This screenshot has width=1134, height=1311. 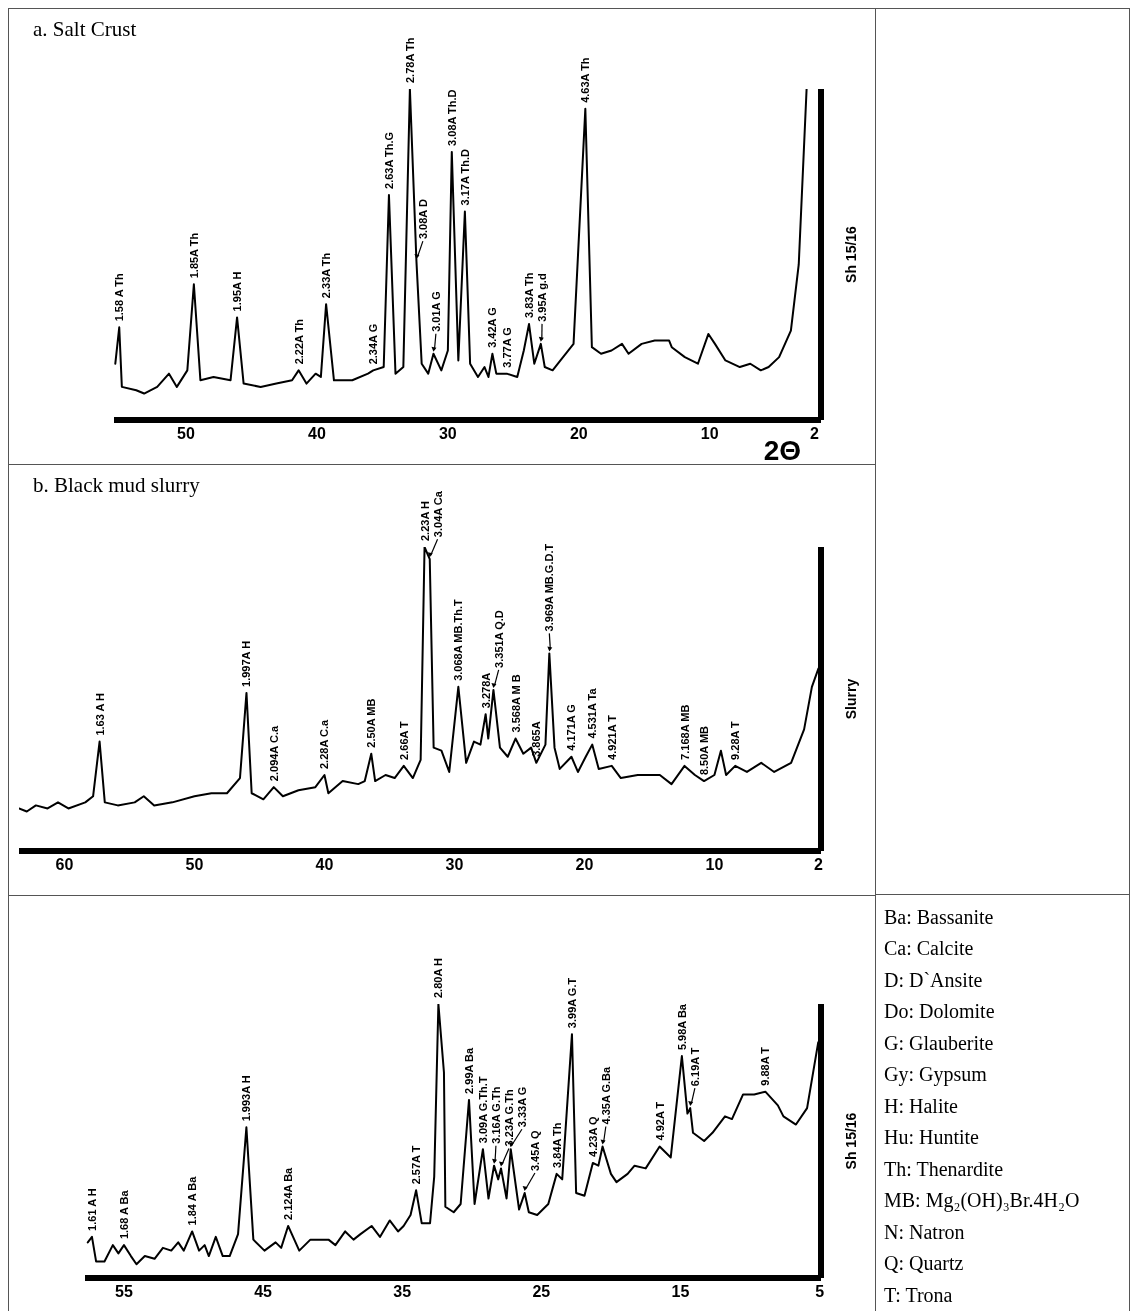 What do you see at coordinates (735, 740) in the screenshot?
I see `annotation: 9.28A T` at bounding box center [735, 740].